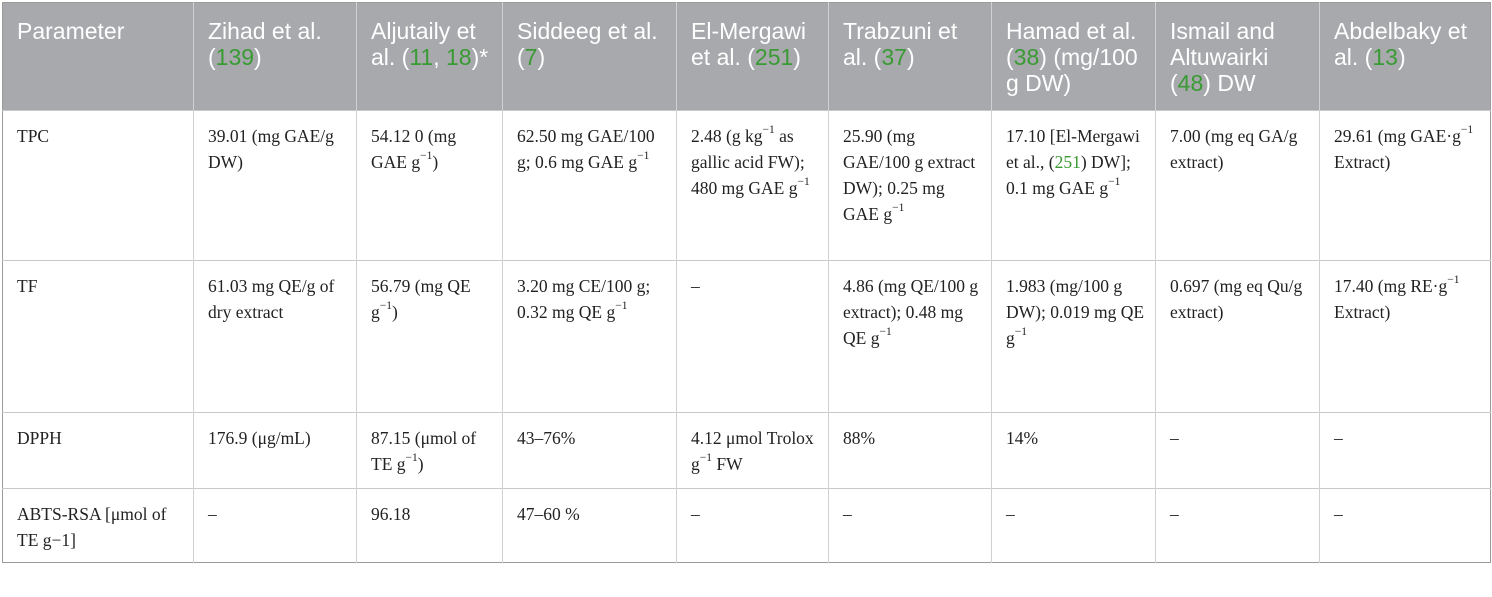 Image resolution: width=1492 pixels, height=597 pixels. I want to click on cell-text: 17.40 (mg RE·g, so click(1391, 286).